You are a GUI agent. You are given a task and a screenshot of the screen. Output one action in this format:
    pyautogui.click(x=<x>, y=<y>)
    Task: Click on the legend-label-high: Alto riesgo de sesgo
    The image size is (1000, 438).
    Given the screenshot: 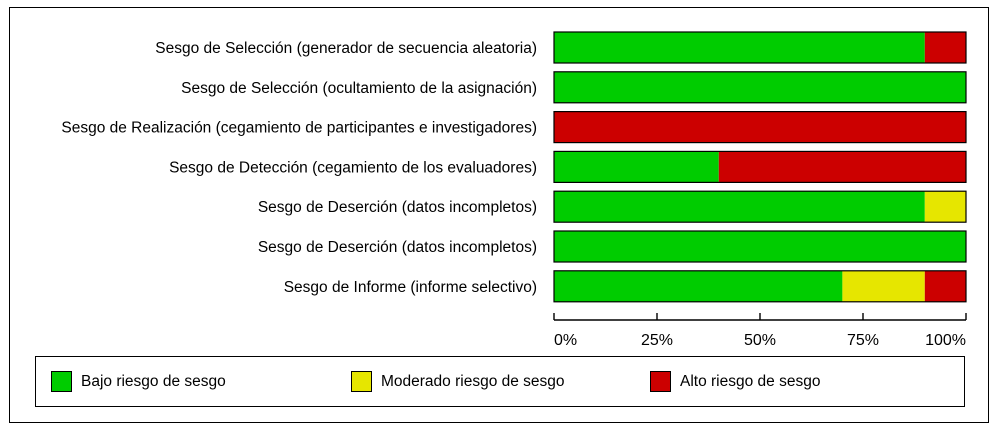 What is the action you would take?
    pyautogui.click(x=750, y=381)
    